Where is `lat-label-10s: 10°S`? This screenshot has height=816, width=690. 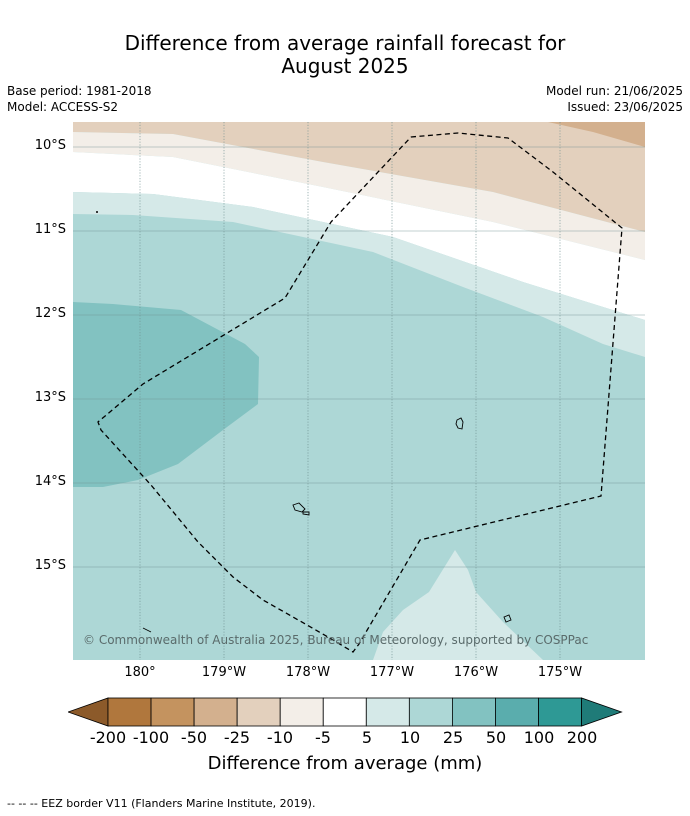 lat-label-10s: 10°S is located at coordinates (50, 145).